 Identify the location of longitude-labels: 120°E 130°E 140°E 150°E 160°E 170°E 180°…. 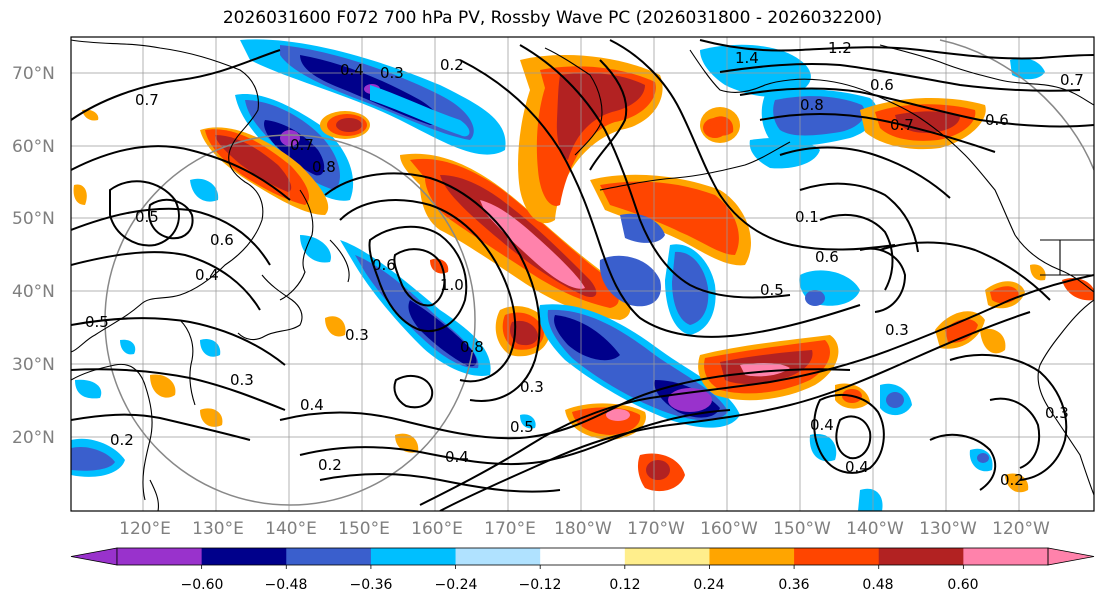
(584, 529).